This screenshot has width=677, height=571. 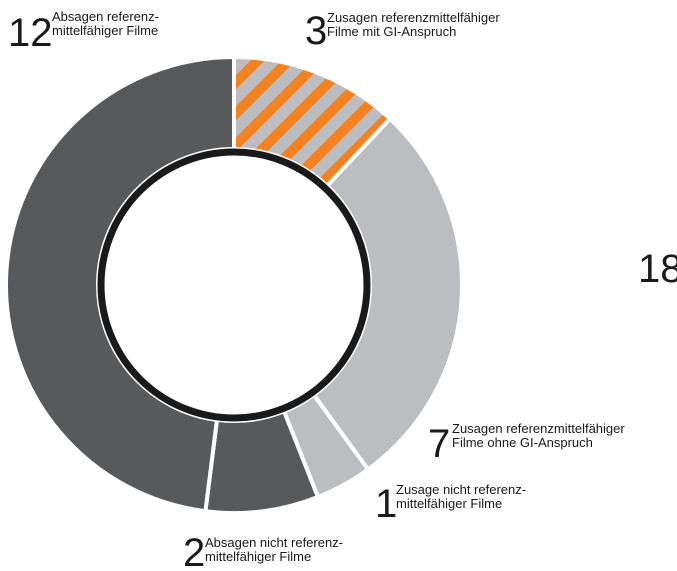 I want to click on value-label: 12, so click(x=30, y=33).